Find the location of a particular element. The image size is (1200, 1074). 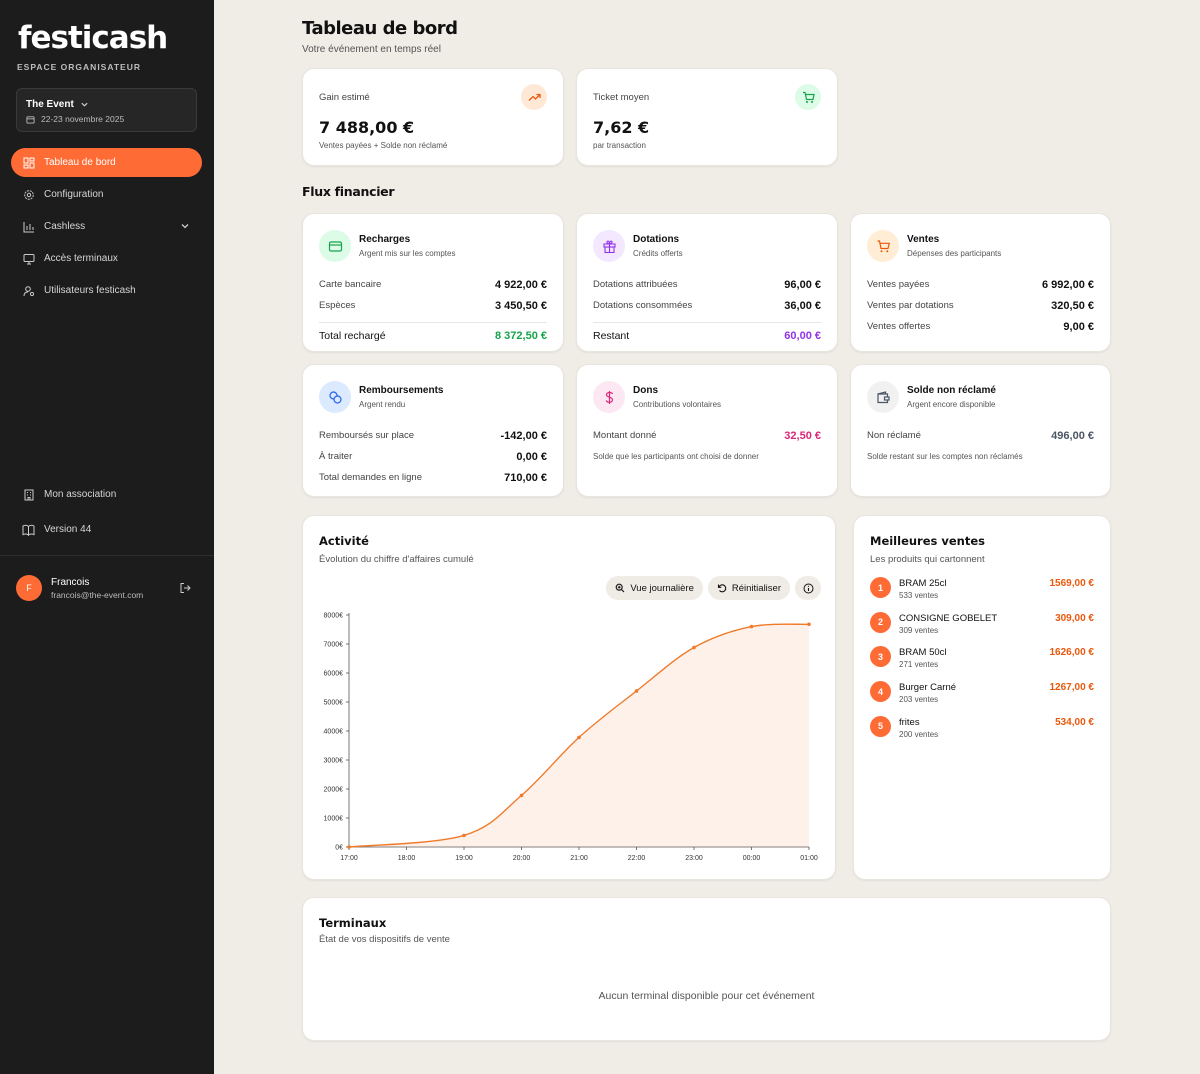

row-value: 3 450,50 € is located at coordinates (521, 305).